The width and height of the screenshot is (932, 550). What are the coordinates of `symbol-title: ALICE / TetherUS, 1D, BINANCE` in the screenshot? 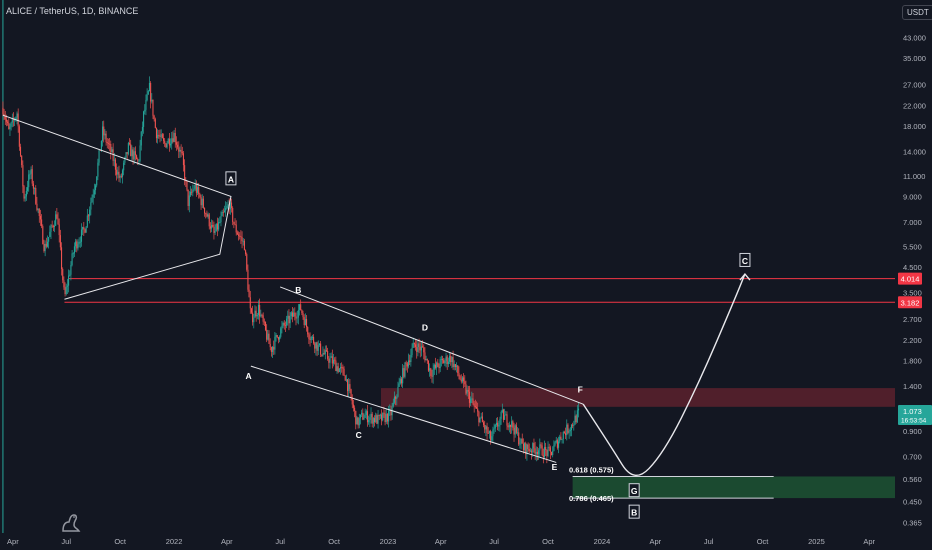 It's located at (72, 11).